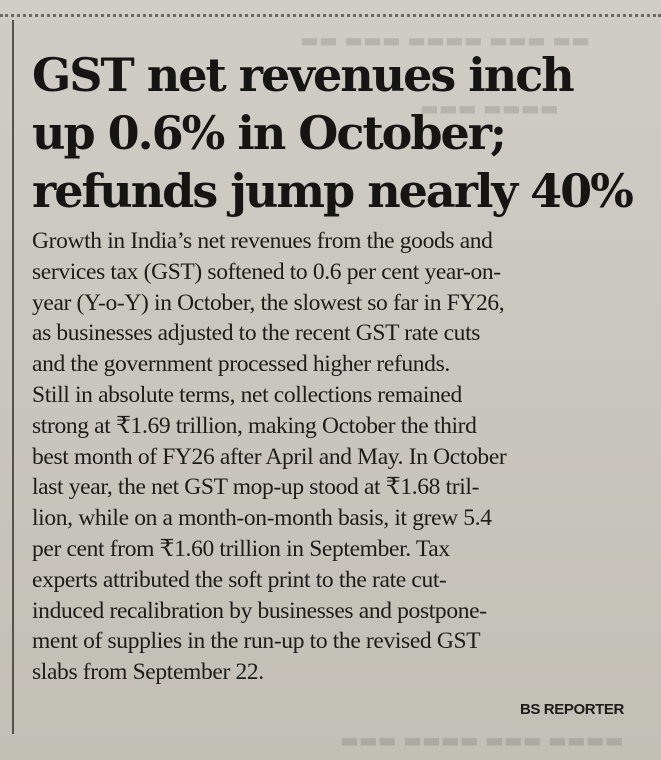 This screenshot has width=661, height=760. I want to click on bleed-through-texture: ▬▬ ▬▬▬ ▬▬▬▬ ▬▬▬ ▬▬, so click(445, 40).